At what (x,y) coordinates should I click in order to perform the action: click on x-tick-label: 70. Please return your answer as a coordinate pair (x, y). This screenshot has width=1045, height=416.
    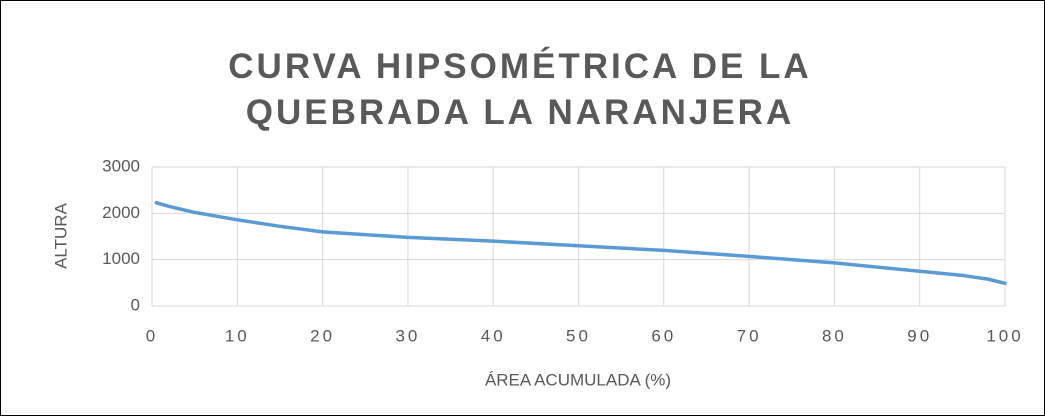
    Looking at the image, I should click on (749, 335).